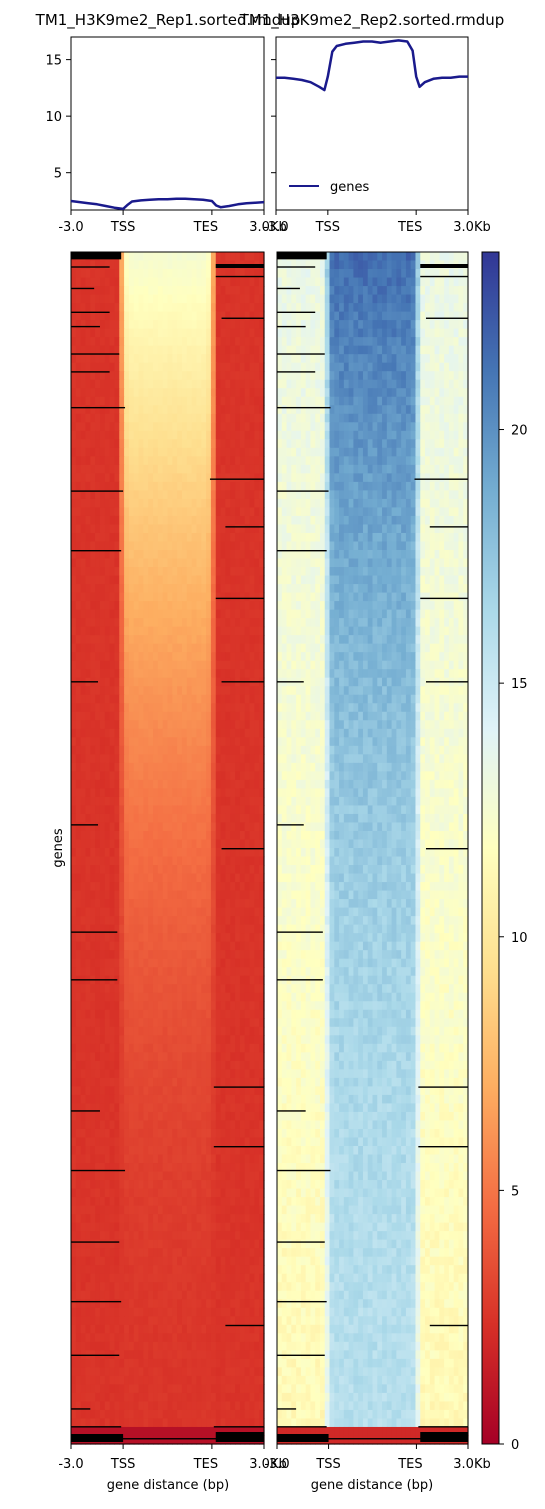  Describe the element at coordinates (372, 123) in the screenshot. I see `profile-frame` at that location.